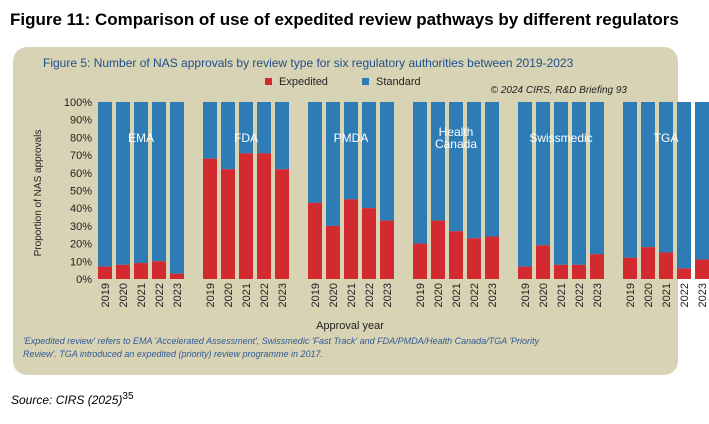 The height and width of the screenshot is (424, 709). I want to click on bar-expedited-tga-2023, so click(702, 269).